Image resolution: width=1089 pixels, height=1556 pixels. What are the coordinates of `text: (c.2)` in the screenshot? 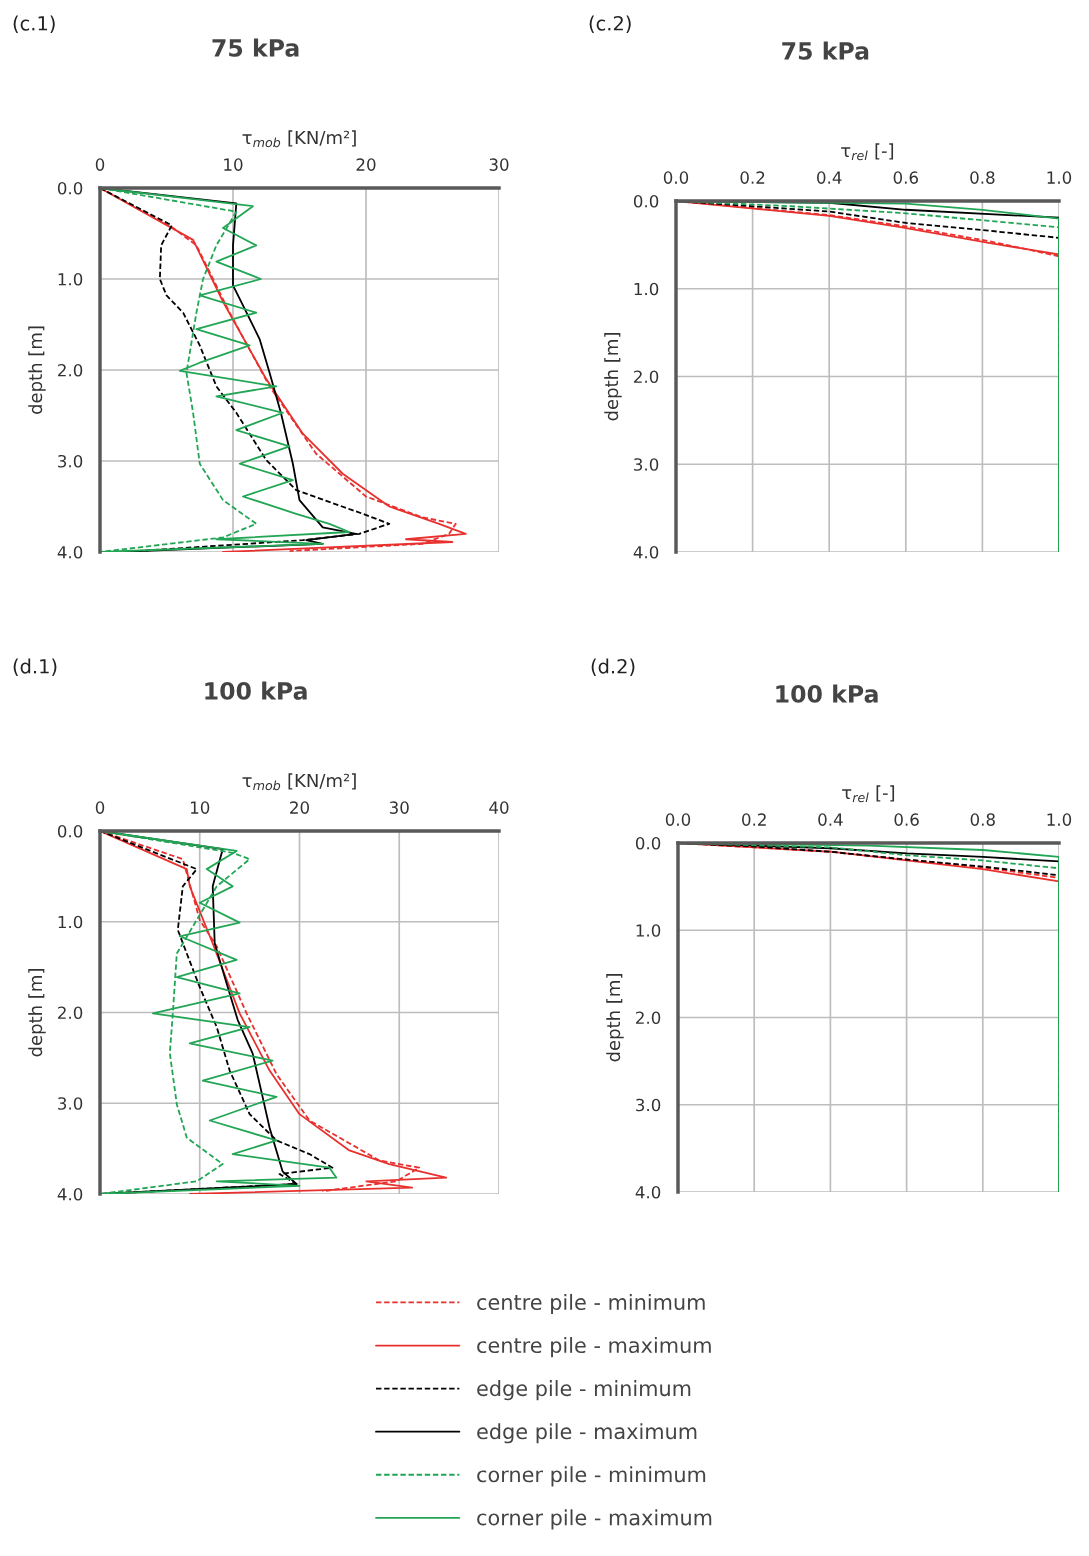 It's located at (610, 24).